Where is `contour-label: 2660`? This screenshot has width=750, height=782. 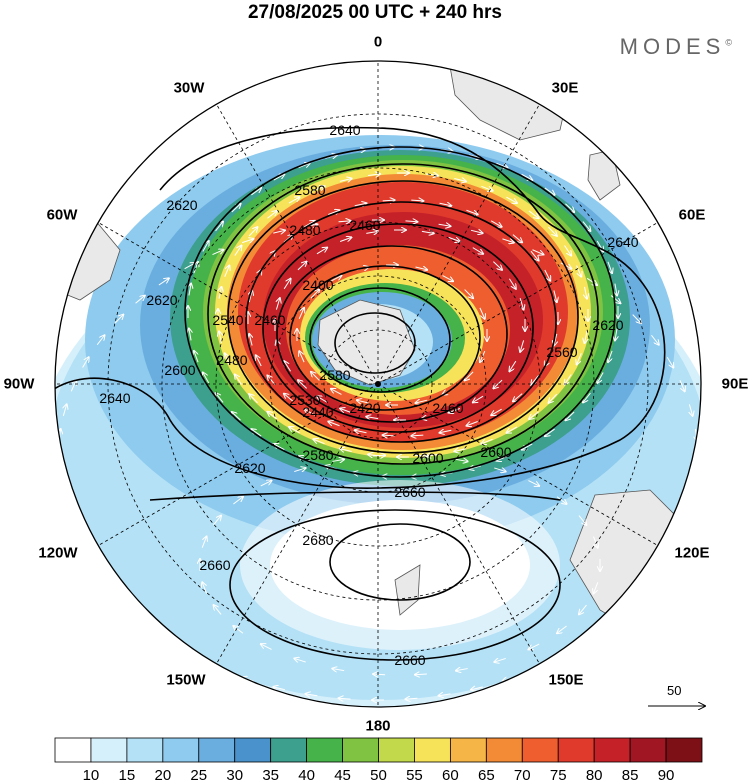 contour-label: 2660 is located at coordinates (409, 660).